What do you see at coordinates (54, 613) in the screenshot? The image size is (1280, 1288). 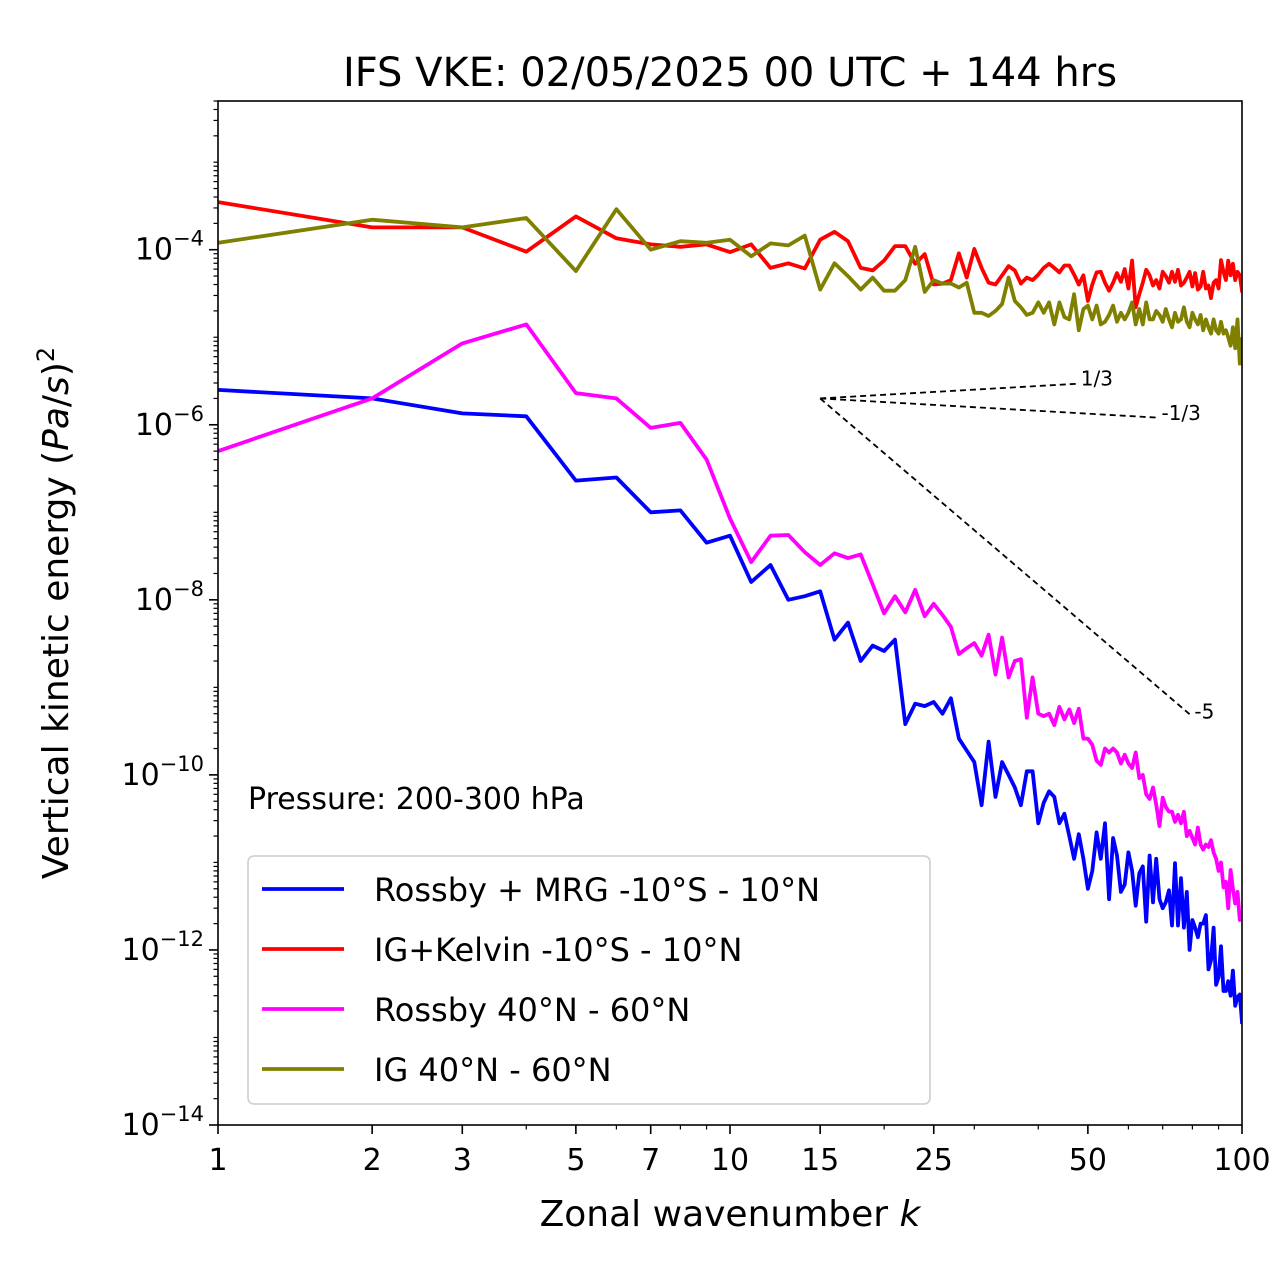 I see `y-axis-label: Vertical kinetic energy (Pa/s)2` at bounding box center [54, 613].